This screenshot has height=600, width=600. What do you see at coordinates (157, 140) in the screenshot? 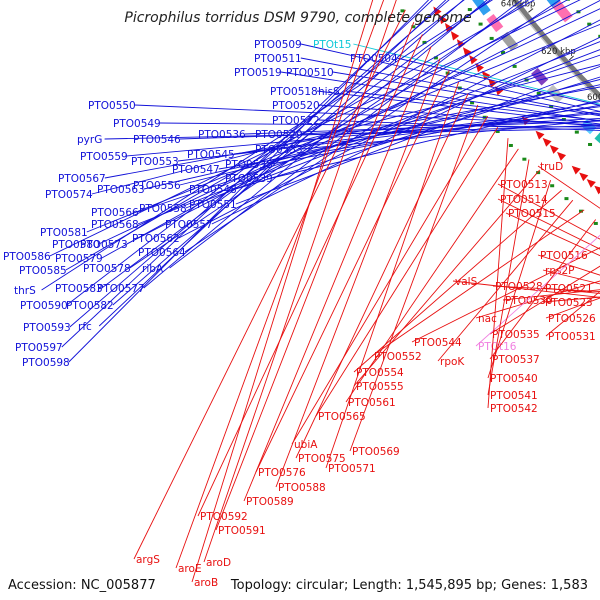
I see `plus-gene-label: PTO0546` at bounding box center [157, 140].